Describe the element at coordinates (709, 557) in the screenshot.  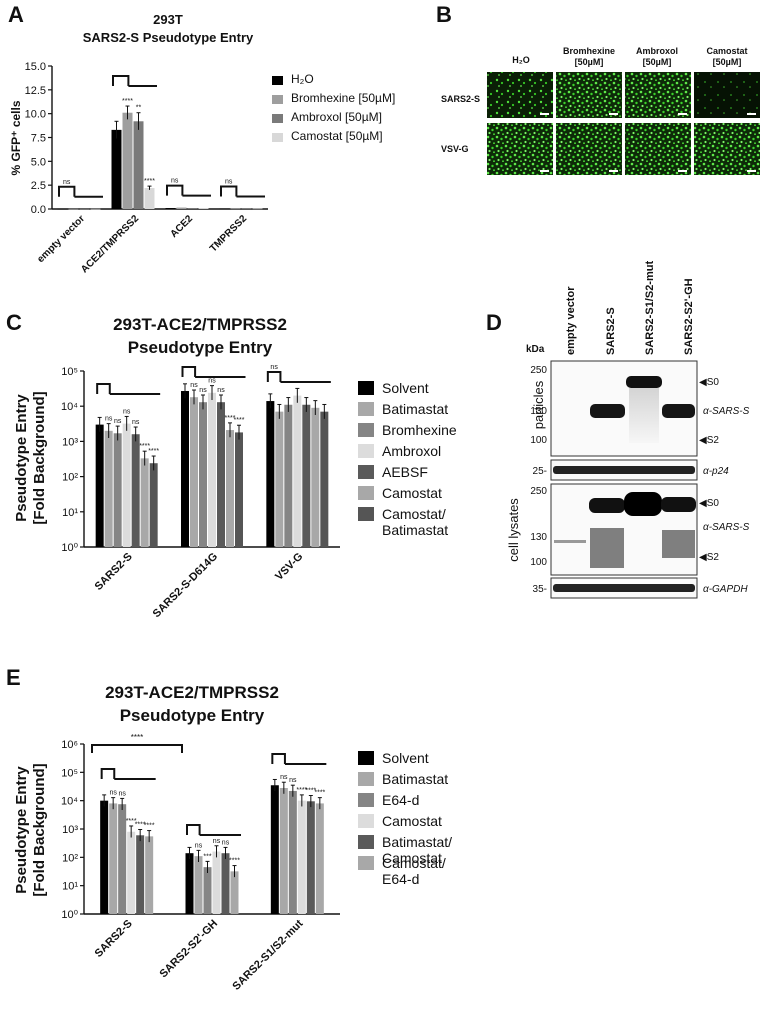
I see `annotation-s2-lysates: ◀S2` at that location.